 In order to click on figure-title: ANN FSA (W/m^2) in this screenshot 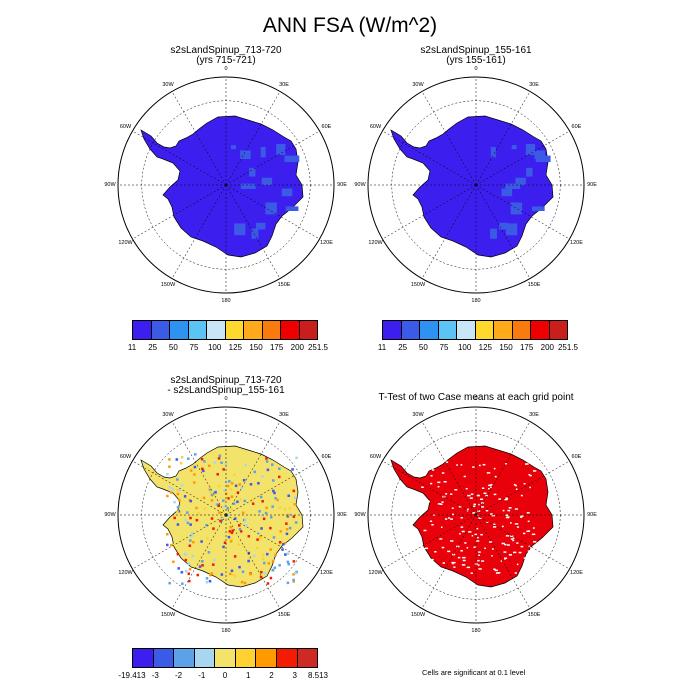, I will do `click(350, 25)`.